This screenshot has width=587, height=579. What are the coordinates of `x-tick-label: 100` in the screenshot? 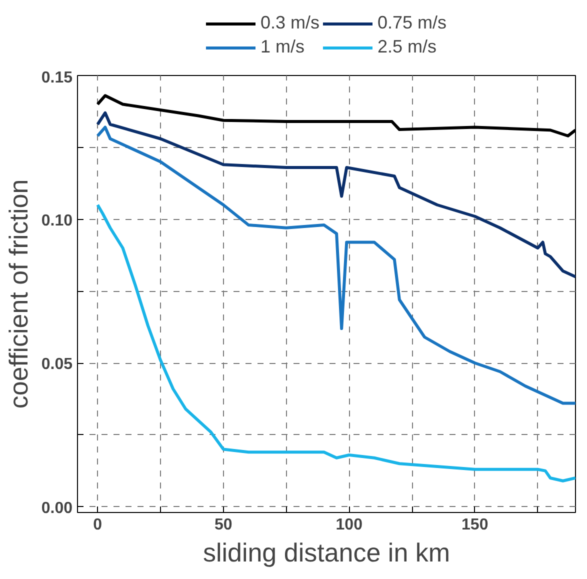 It's located at (349, 525).